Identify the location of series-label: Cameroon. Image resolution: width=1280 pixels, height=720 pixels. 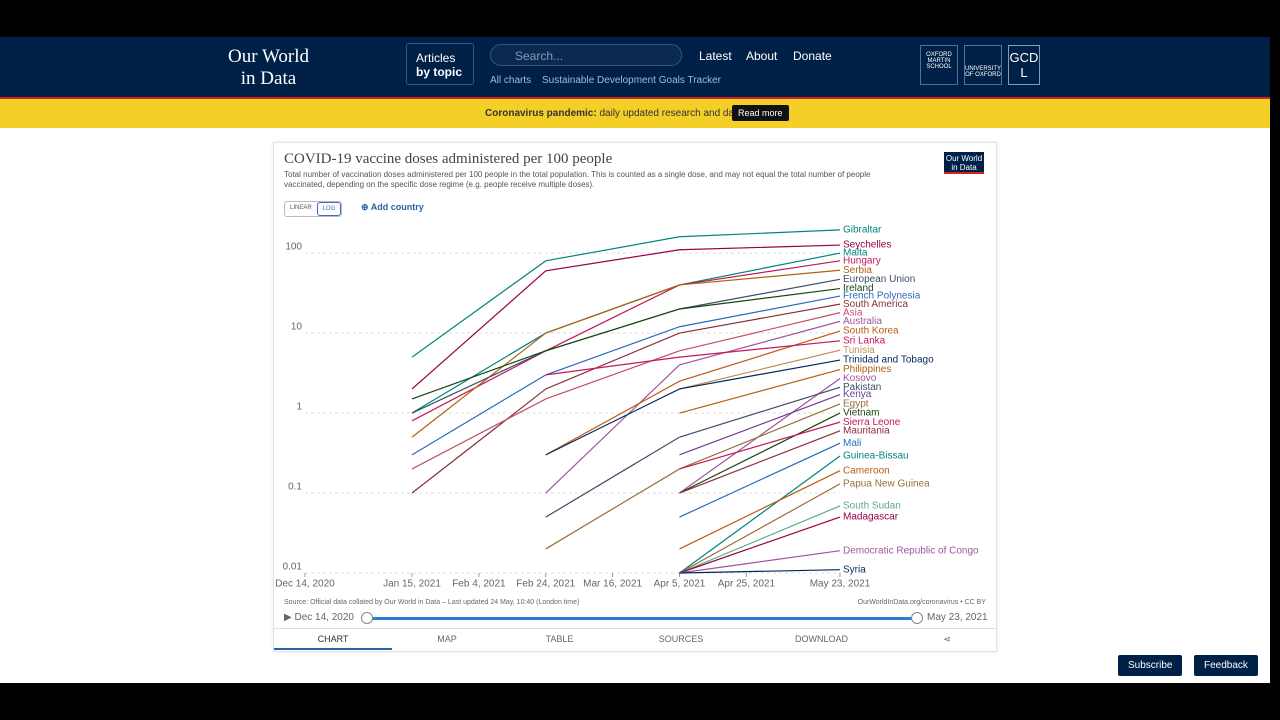
(866, 470).